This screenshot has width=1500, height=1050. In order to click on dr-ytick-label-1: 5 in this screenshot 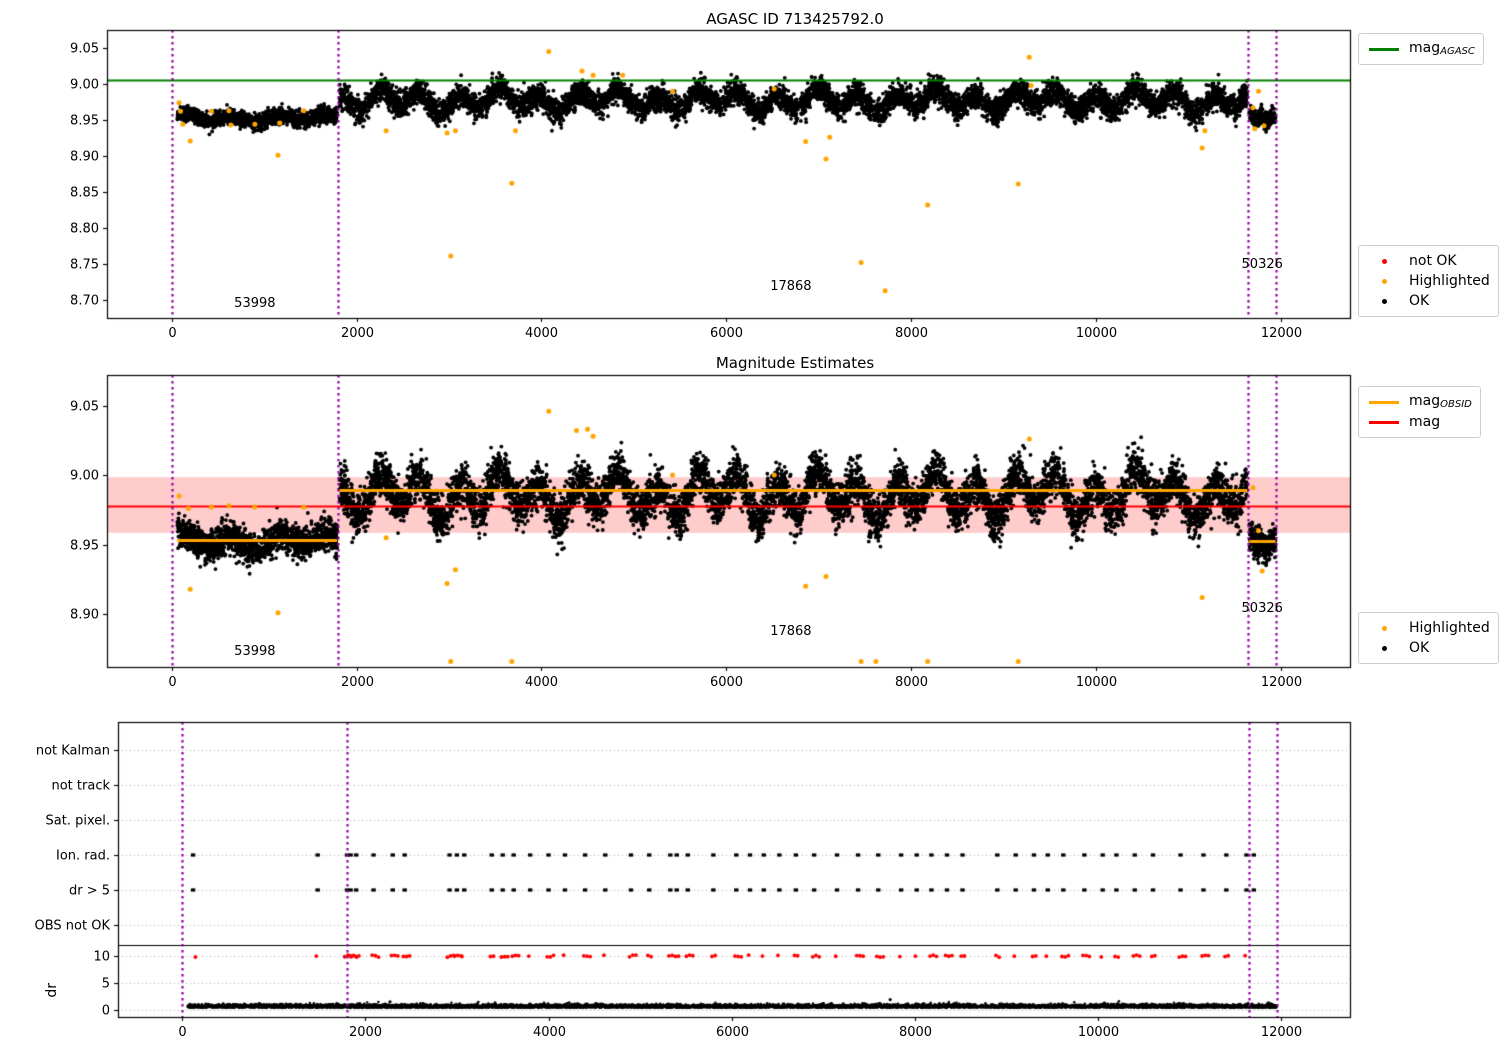, I will do `click(105, 983)`.